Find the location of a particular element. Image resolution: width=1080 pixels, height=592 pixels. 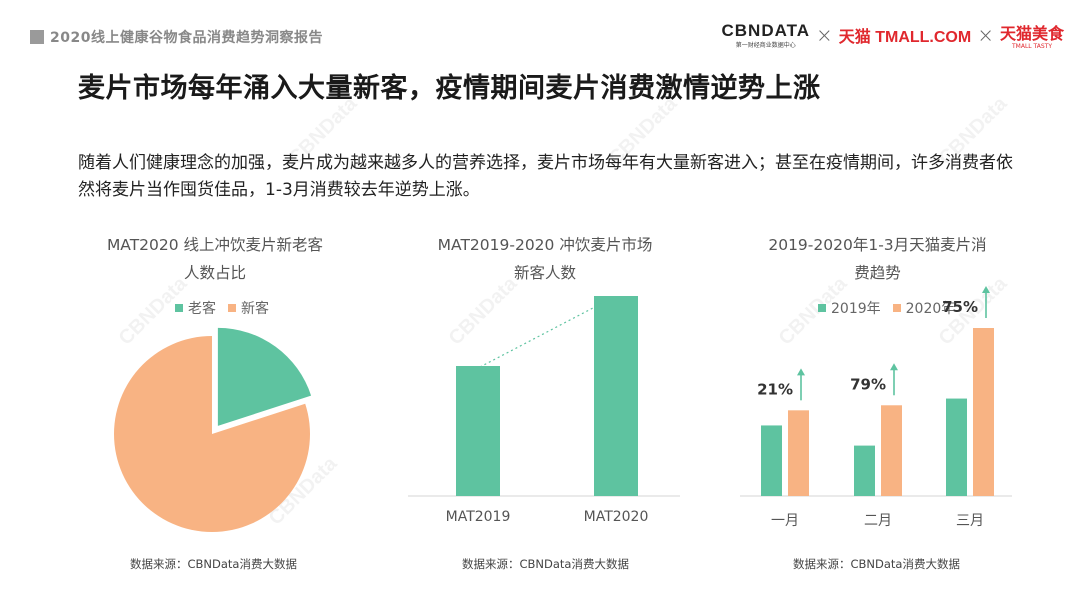

report-header: 2020线上健康谷物食品消费趋势洞察报告 is located at coordinates (176, 37).